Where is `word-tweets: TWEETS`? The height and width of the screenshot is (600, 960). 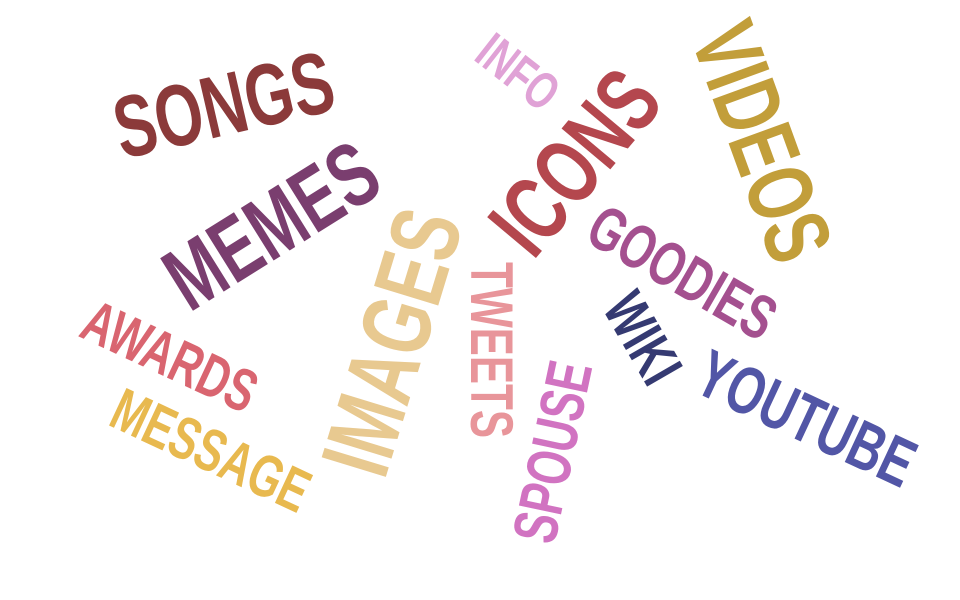
word-tweets: TWEETS is located at coordinates (491, 350).